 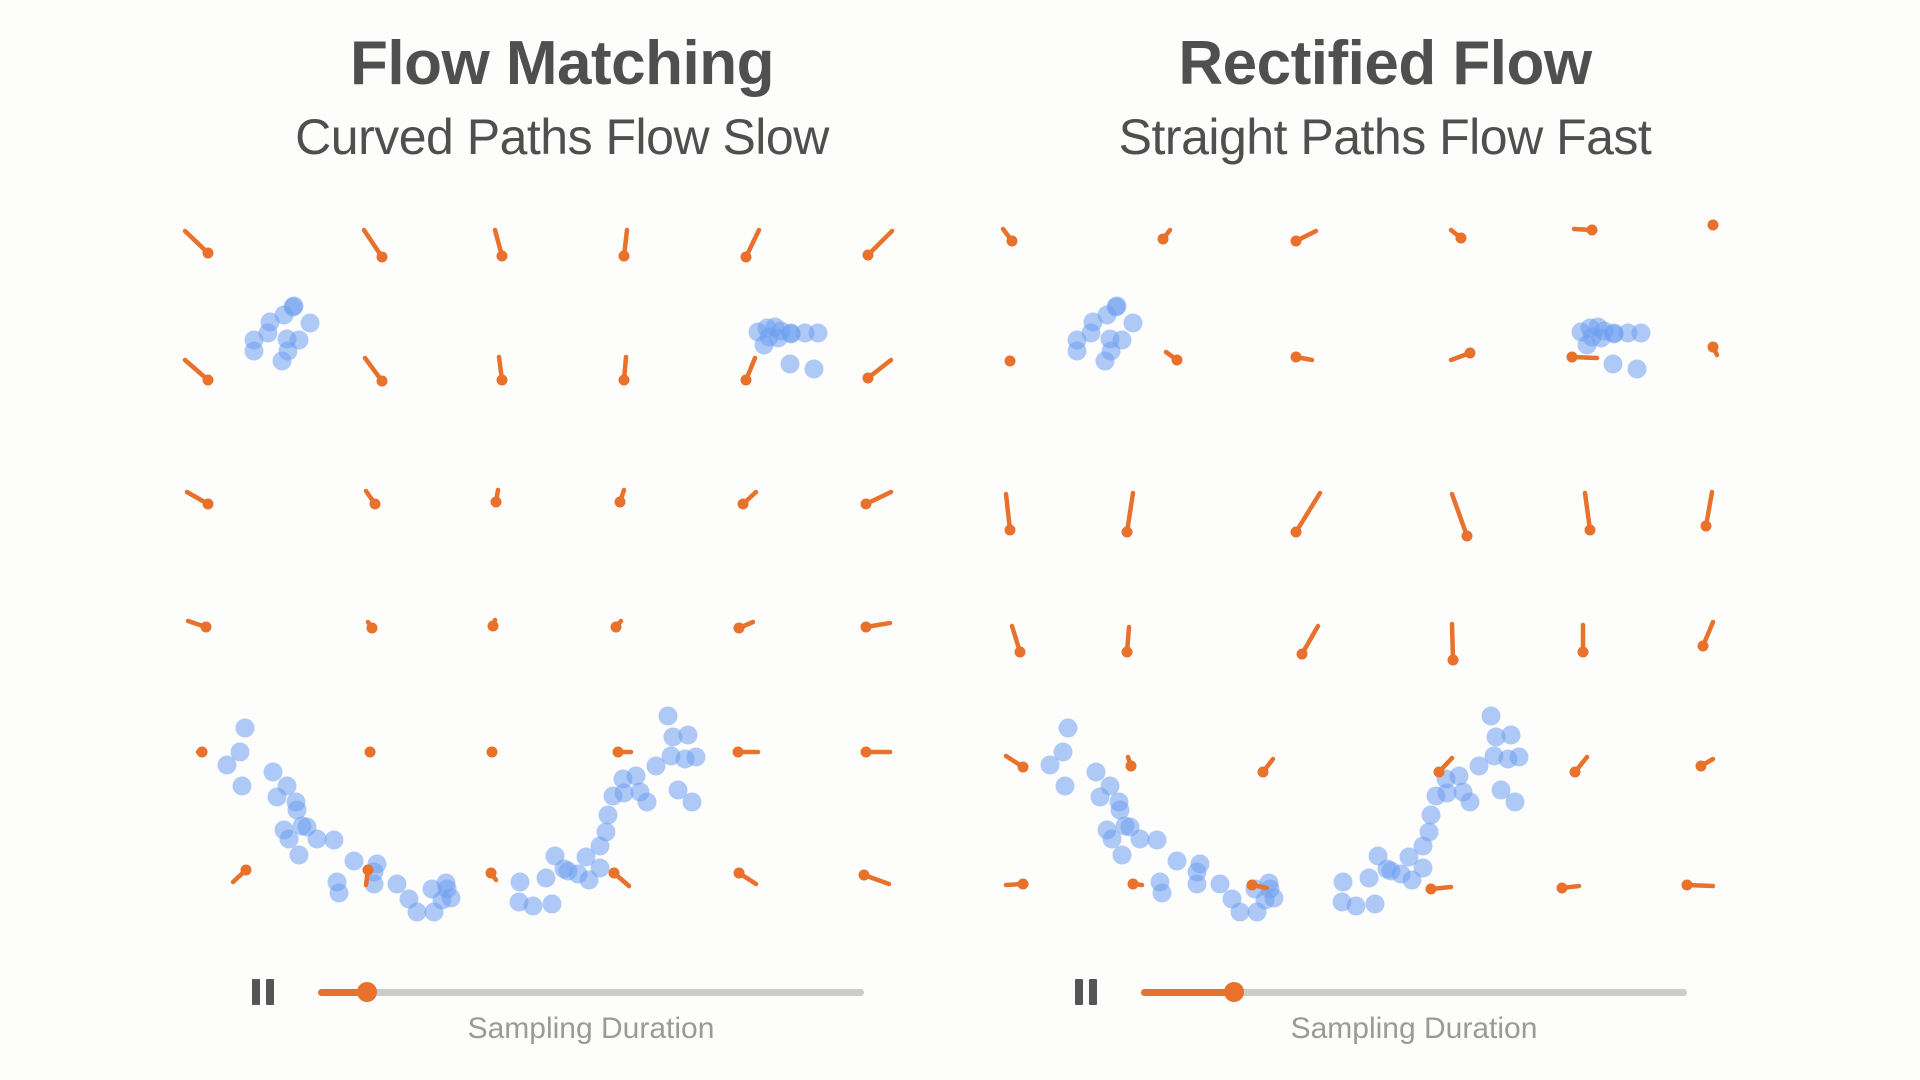 I want to click on panel-title: Rectified Flow, so click(x=1385, y=63).